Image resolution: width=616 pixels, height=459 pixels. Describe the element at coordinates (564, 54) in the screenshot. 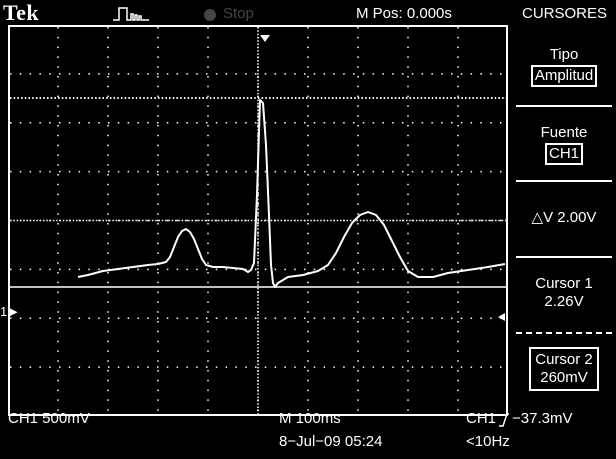

I see `tipo-label: Tipo` at that location.